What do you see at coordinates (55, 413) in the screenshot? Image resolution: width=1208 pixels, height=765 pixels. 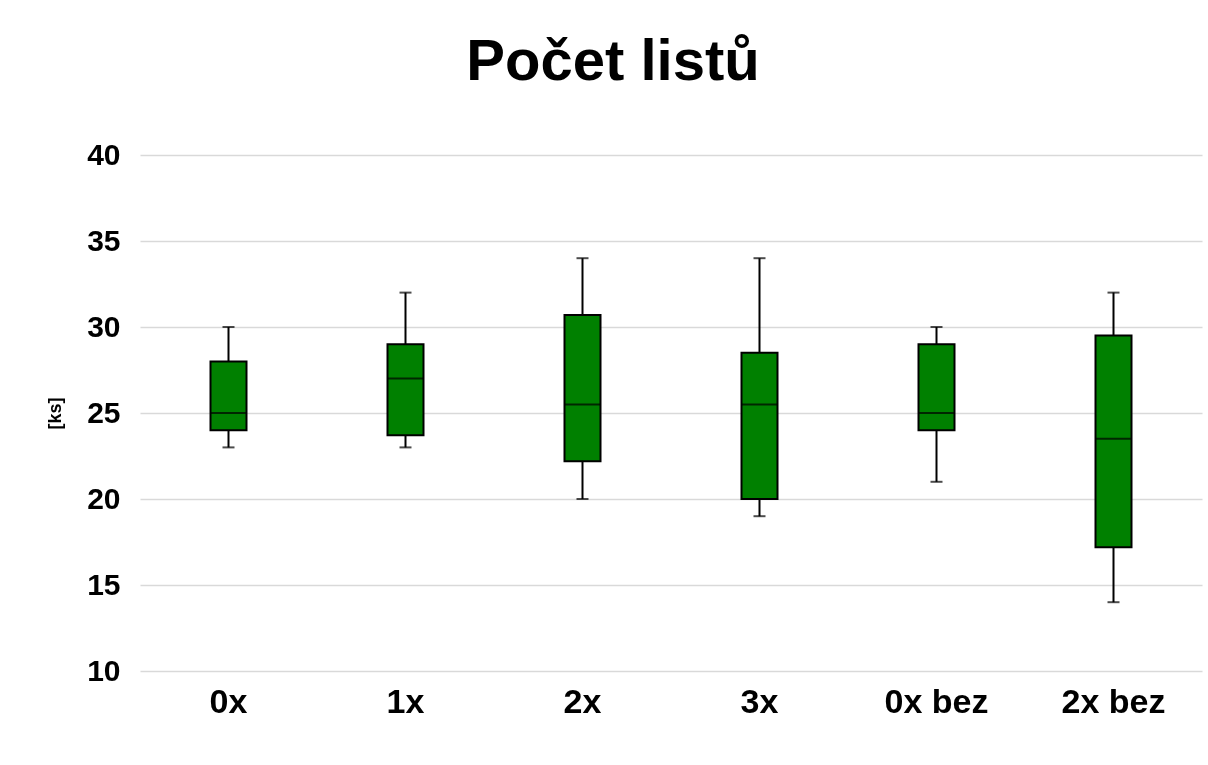 I see `y-axis-title: [ks]` at bounding box center [55, 413].